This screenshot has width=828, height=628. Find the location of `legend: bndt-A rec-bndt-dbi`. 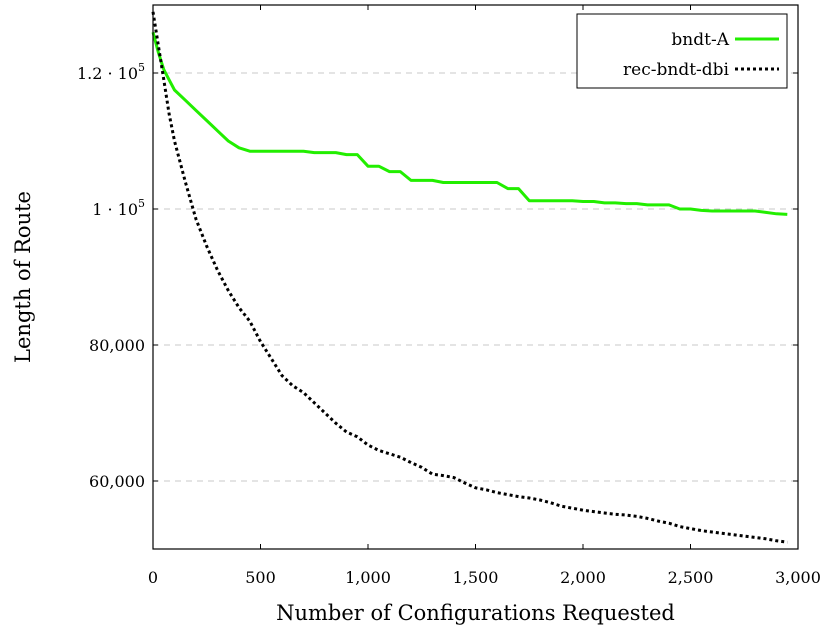

legend: bndt-A rec-bndt-dbi is located at coordinates (682, 51).